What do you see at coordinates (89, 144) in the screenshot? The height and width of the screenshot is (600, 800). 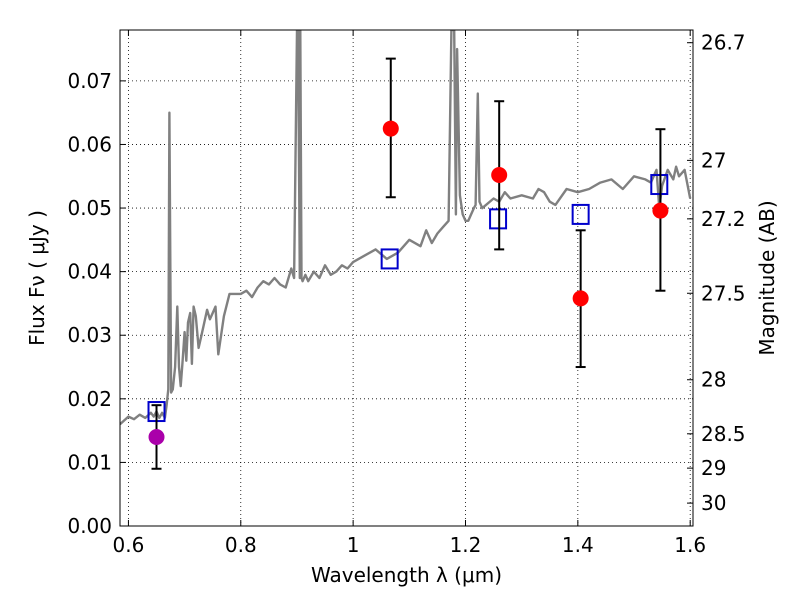 I see `y-tick-label: 0.06` at bounding box center [89, 144].